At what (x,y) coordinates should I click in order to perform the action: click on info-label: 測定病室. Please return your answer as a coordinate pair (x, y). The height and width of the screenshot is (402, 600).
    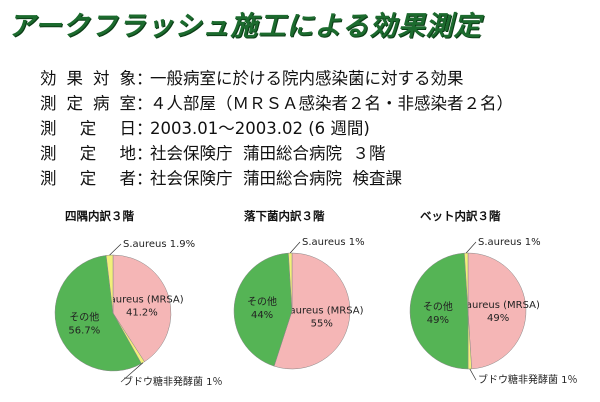
    Looking at the image, I should click on (88, 103).